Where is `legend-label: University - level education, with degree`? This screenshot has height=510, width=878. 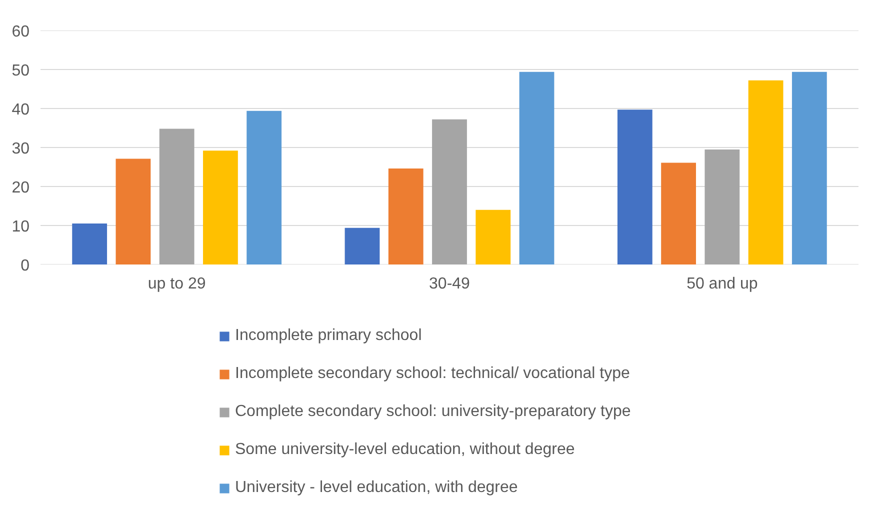
legend-label: University - level education, with degree is located at coordinates (376, 488).